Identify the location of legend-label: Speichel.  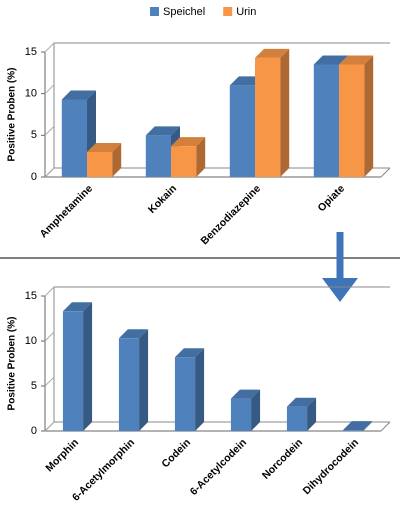
(184, 12).